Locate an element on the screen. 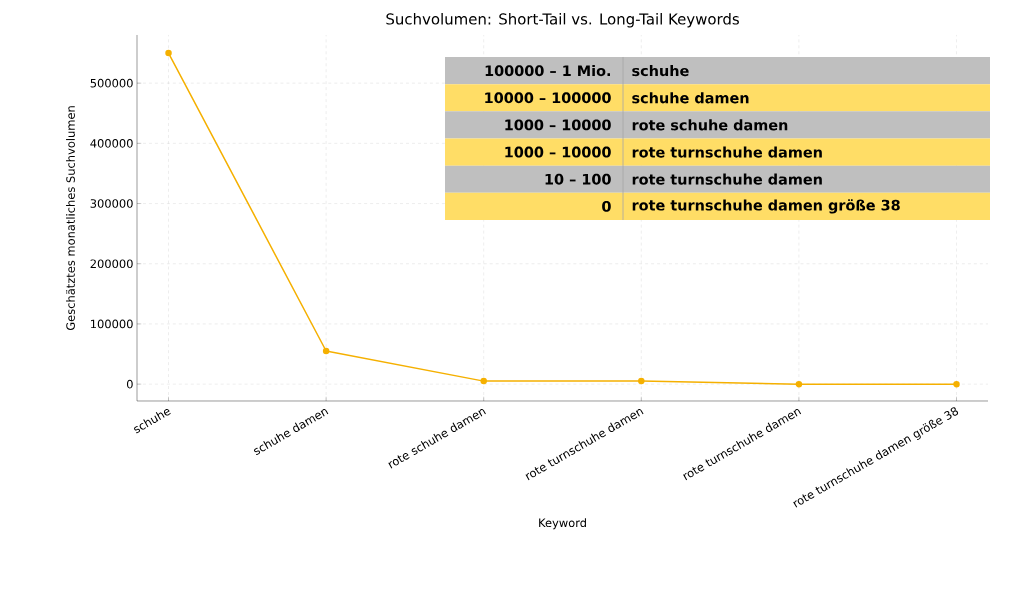  x-axis-title: Keyword is located at coordinates (562, 524).